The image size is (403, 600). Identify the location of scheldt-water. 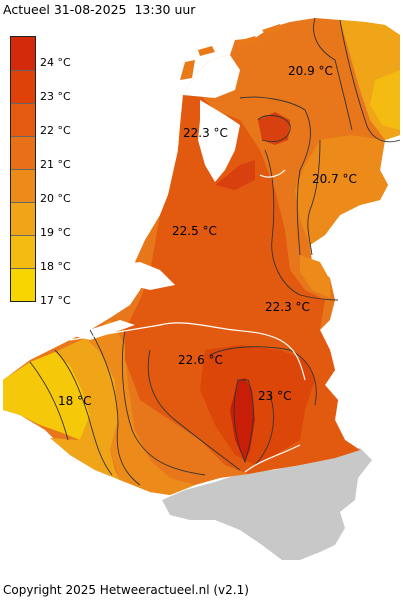
(102, 330).